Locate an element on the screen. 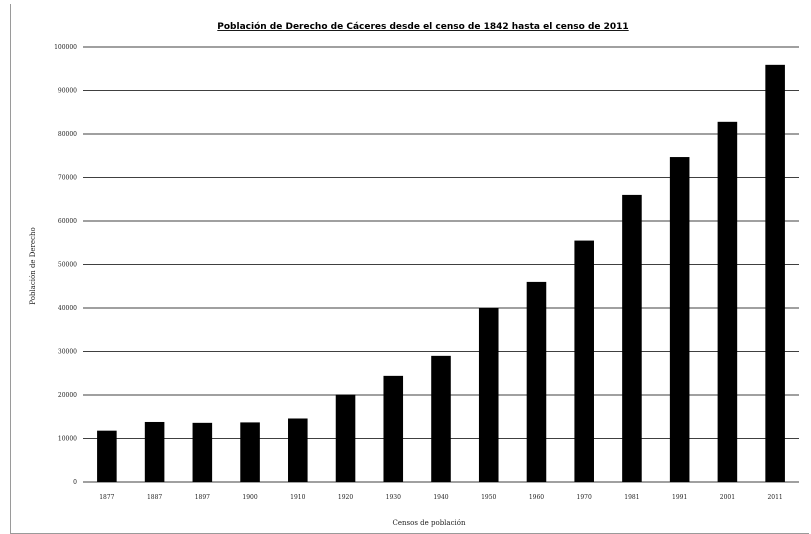 The image size is (811, 534). bar-1940 is located at coordinates (441, 418).